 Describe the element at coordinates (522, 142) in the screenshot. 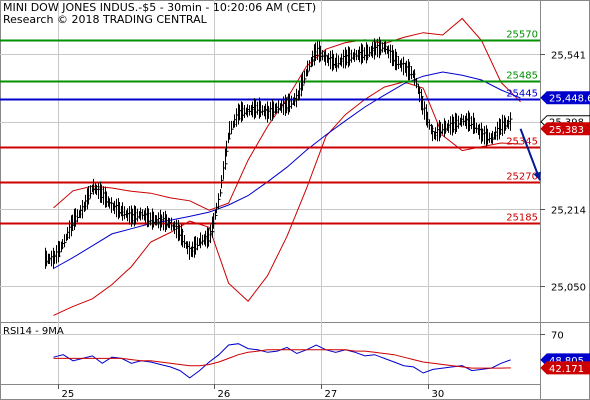

I see `level-label-25345: 25345` at that location.